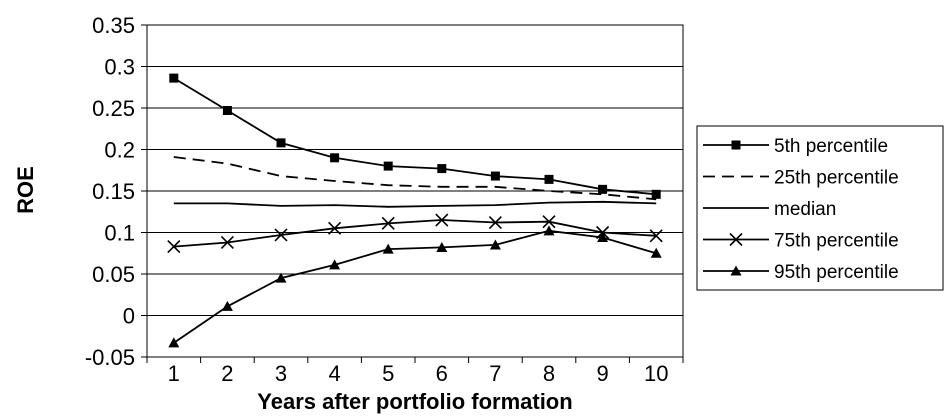 The width and height of the screenshot is (945, 420). I want to click on legend-entry: 95th percentile, so click(801, 272).